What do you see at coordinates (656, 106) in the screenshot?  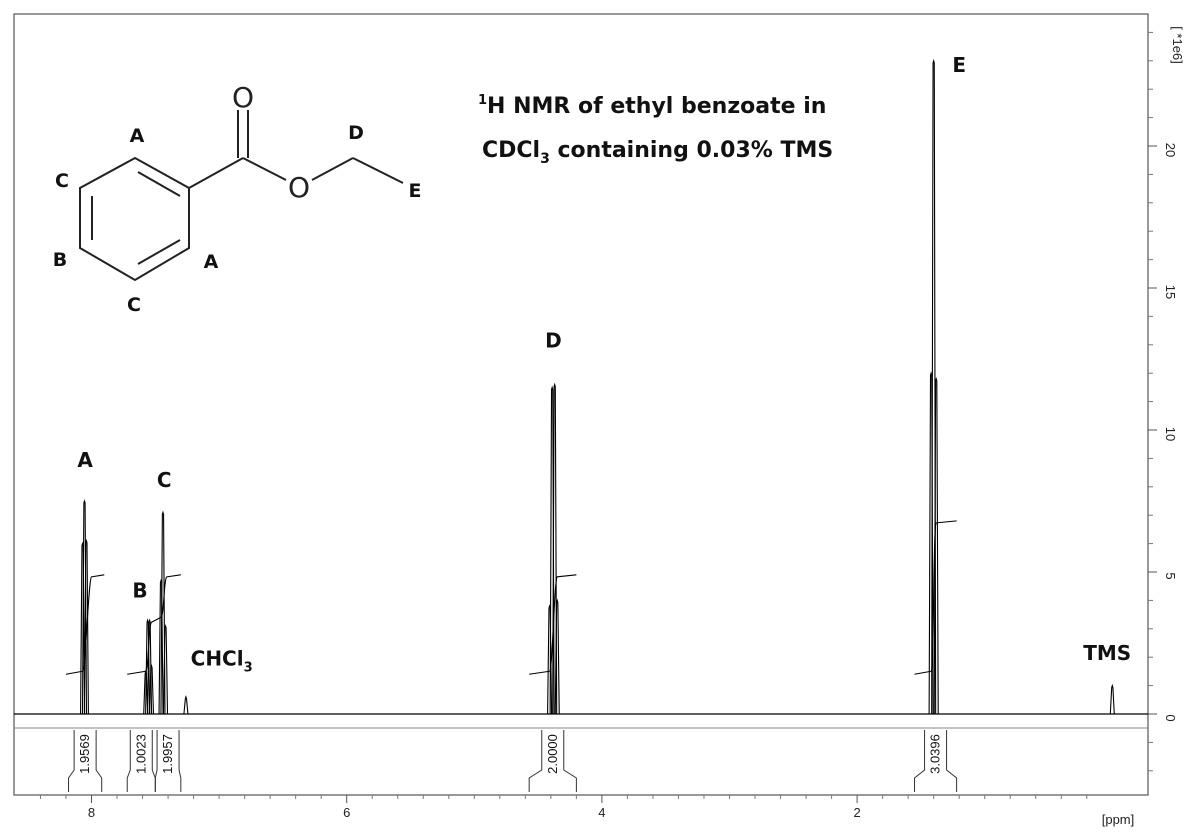 I see `title-line1-text: H NMR of ethyl benzoate in` at bounding box center [656, 106].